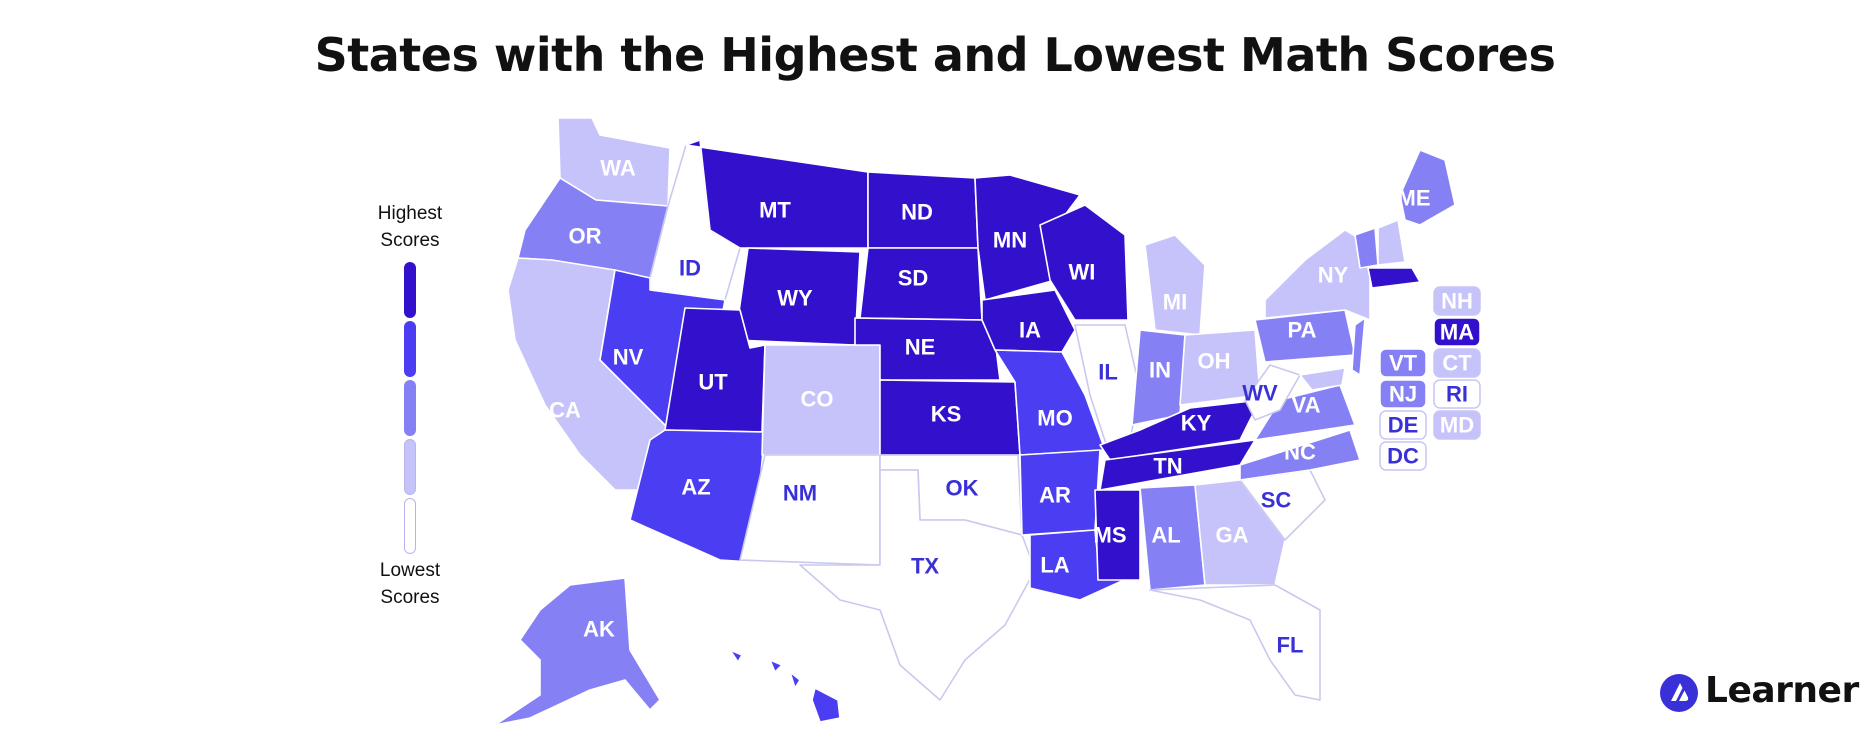 Image resolution: width=1870 pixels, height=736 pixels. I want to click on state-me-shape, so click(1427, 187).